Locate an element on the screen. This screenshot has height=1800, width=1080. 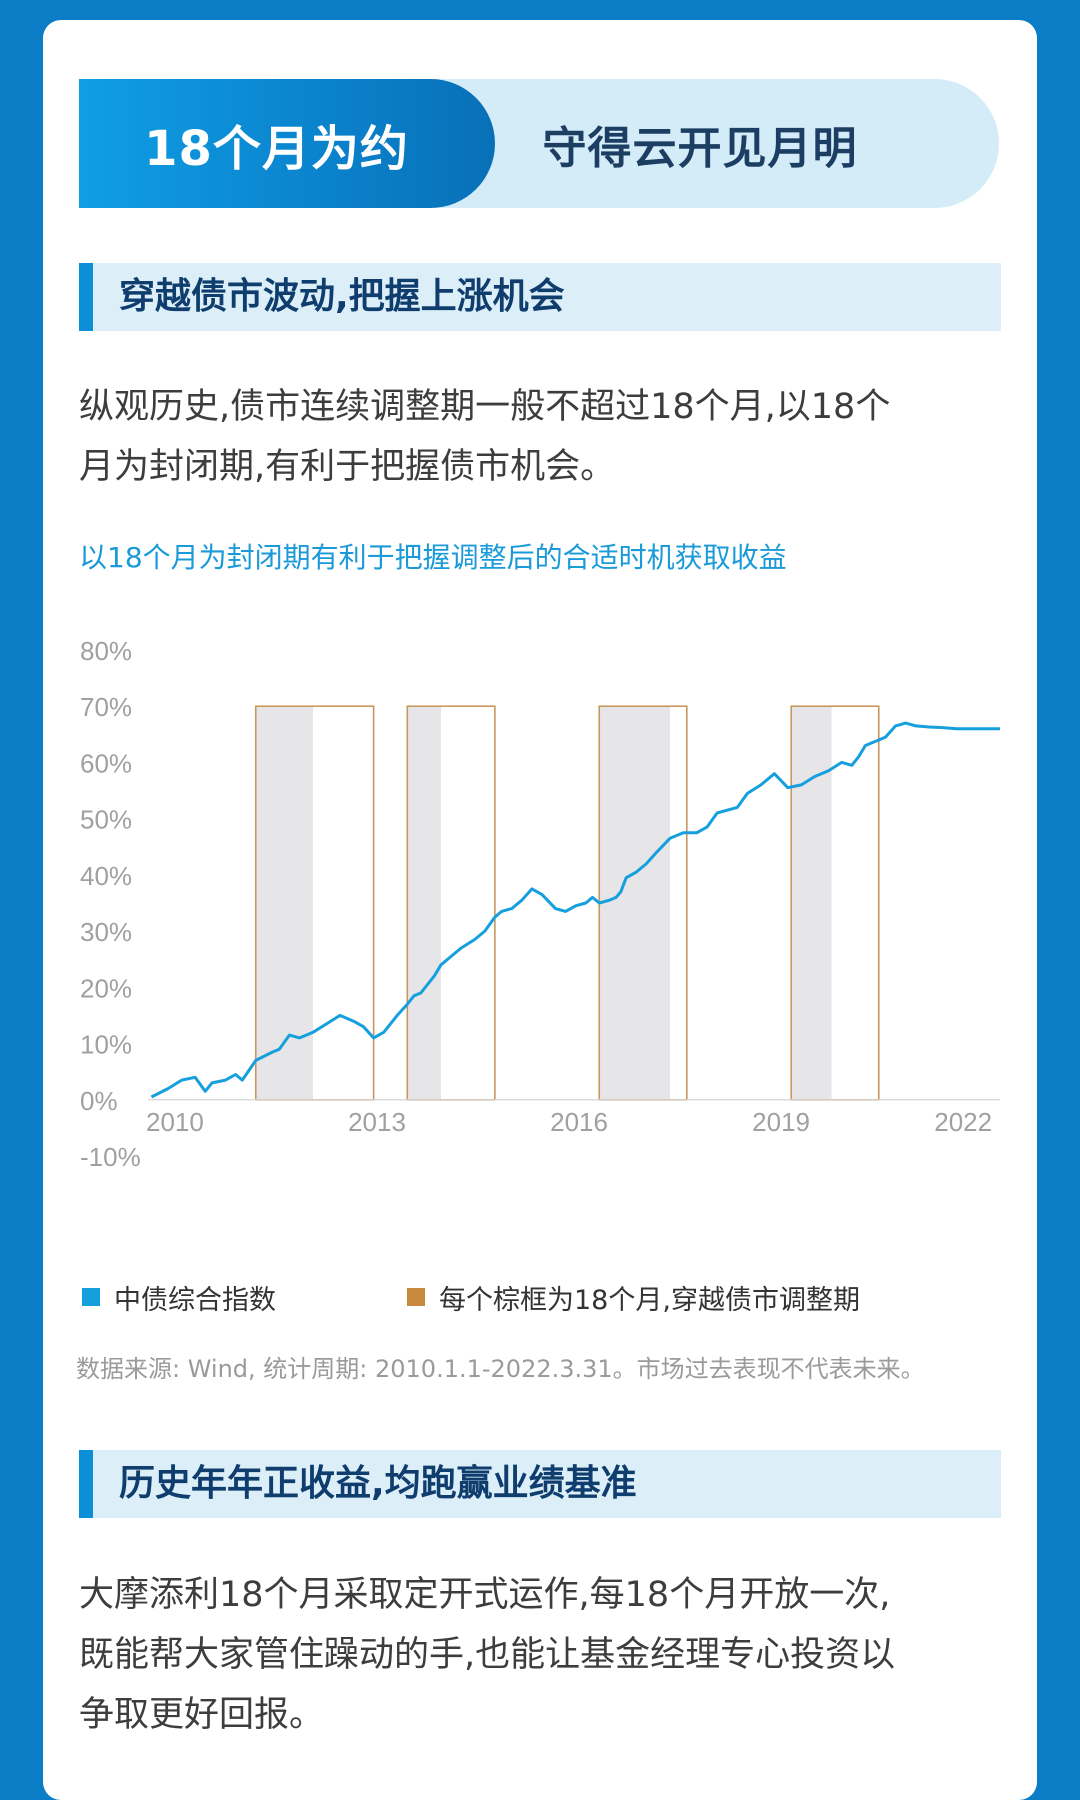
legend-series: 中债综合指数 is located at coordinates (179, 1297).